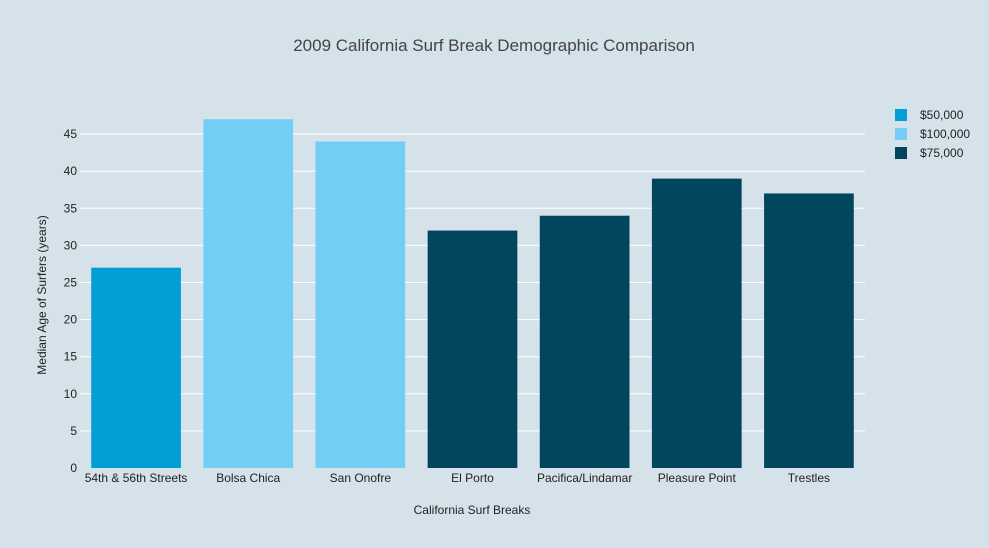 This screenshot has width=989, height=548. I want to click on bar-bolsa-chica, so click(248, 293).